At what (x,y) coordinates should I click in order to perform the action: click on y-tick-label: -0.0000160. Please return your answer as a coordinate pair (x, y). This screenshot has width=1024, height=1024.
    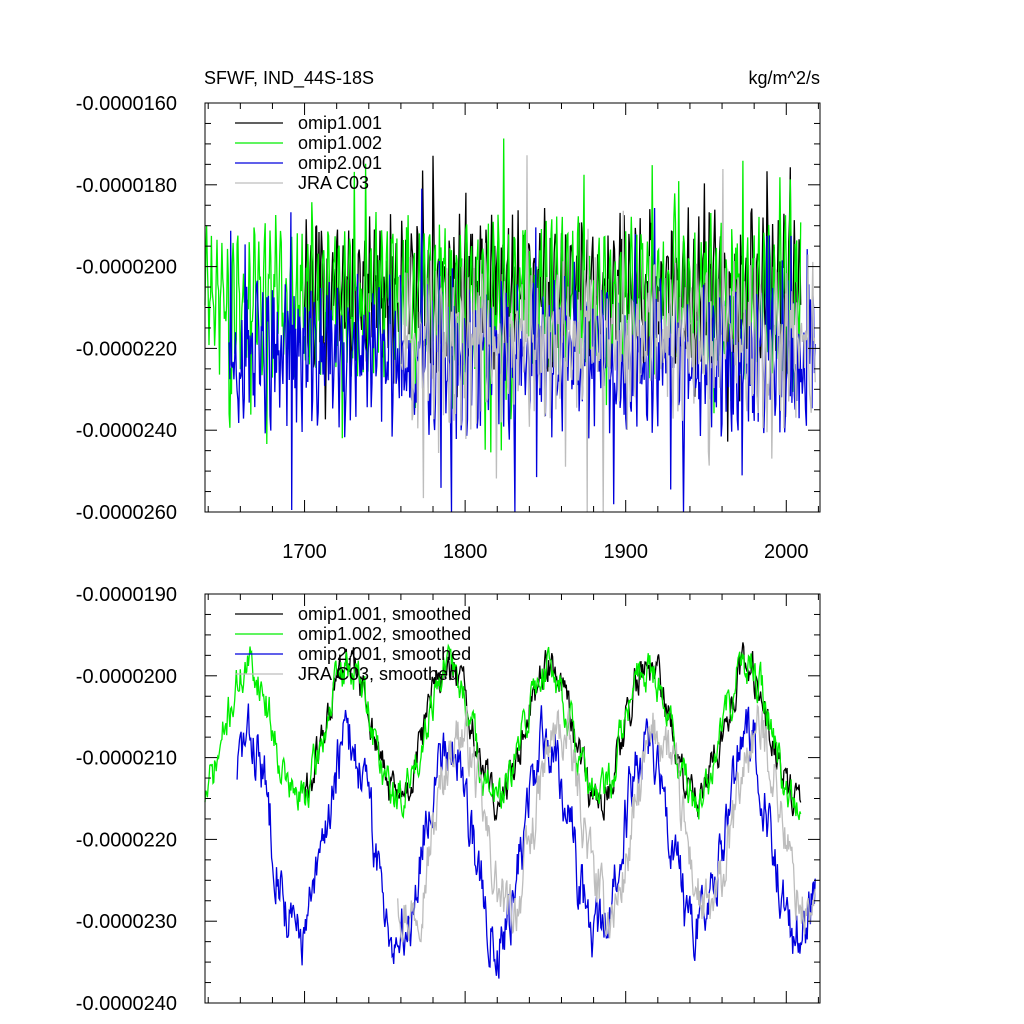
    Looking at the image, I should click on (126, 104).